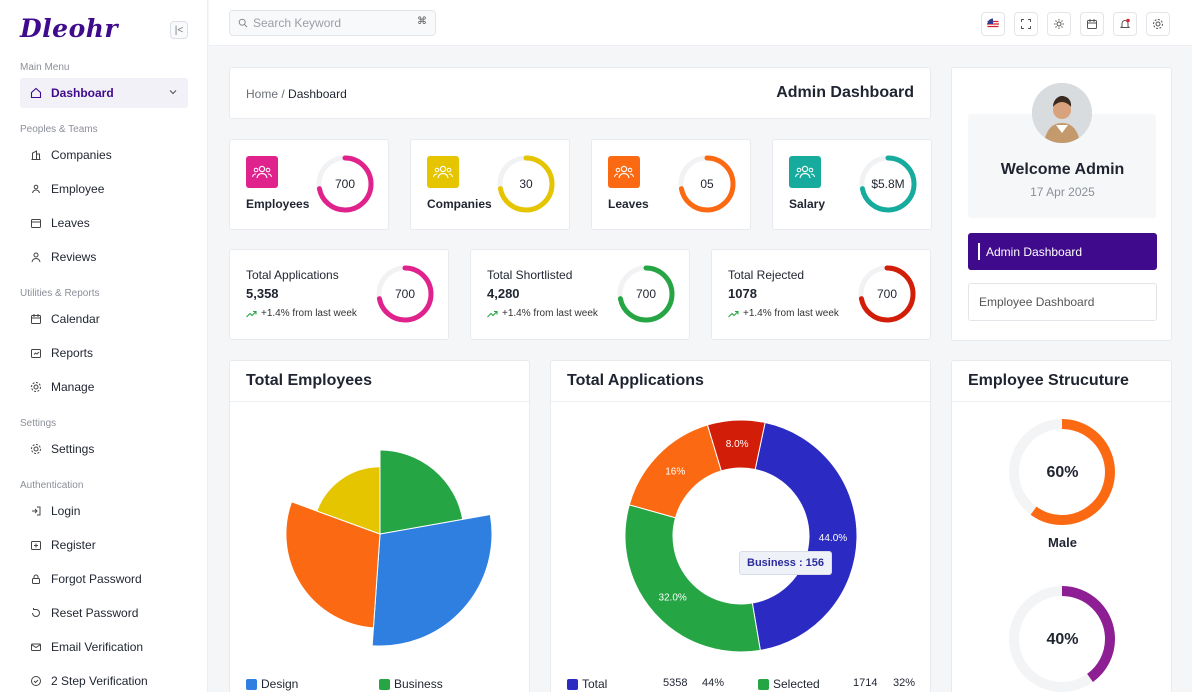  Describe the element at coordinates (852, 184) in the screenshot. I see `stat-card: Salary $5.8M` at that location.